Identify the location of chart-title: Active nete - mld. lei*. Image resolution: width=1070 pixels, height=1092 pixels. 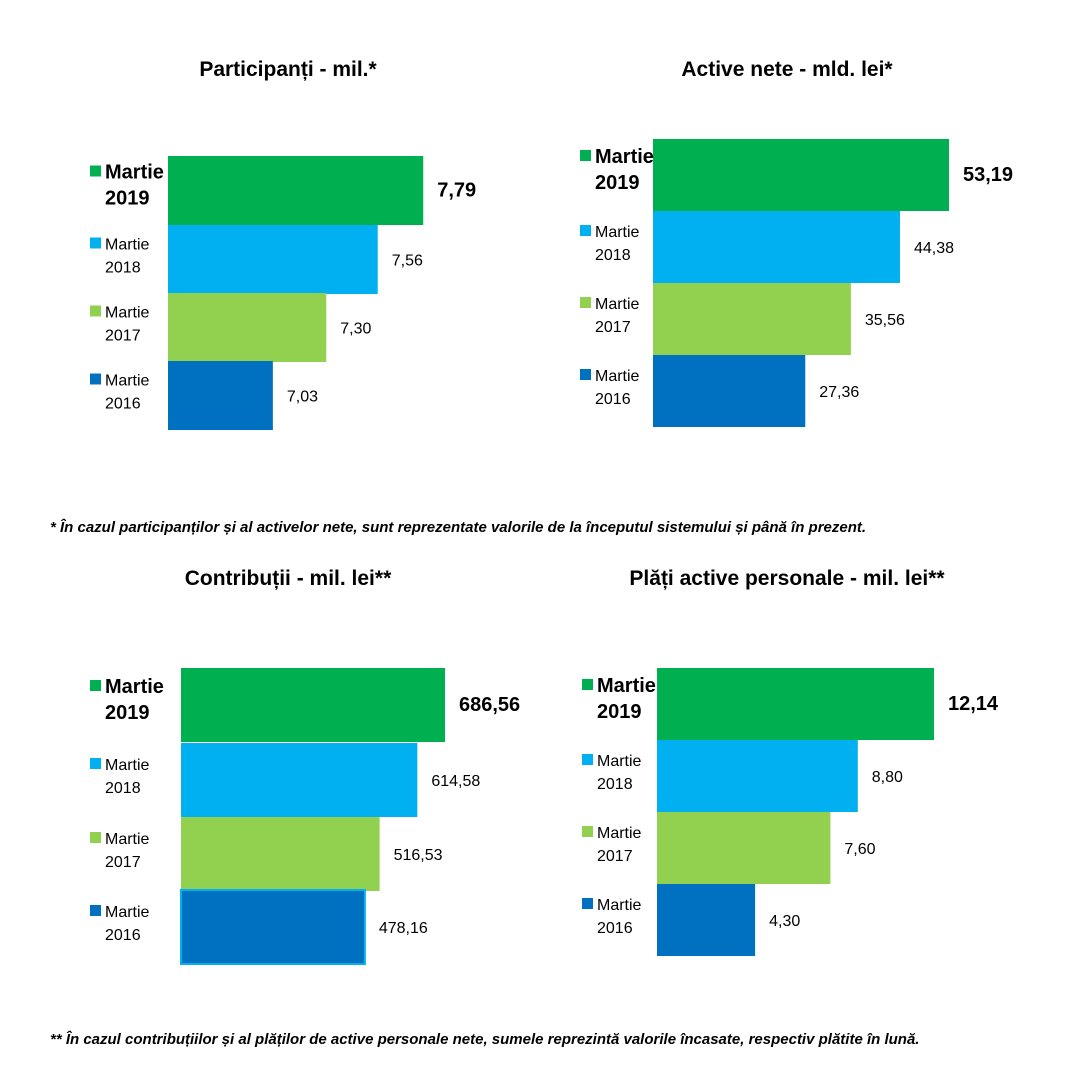
(787, 69).